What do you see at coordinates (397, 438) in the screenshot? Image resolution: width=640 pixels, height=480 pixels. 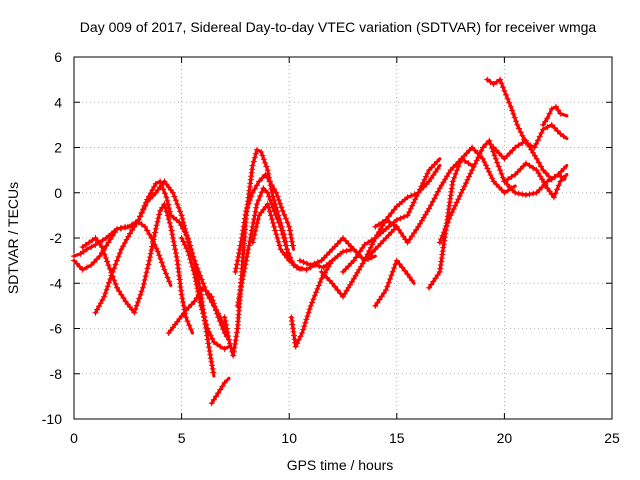 I see `x-tick-label: 15` at bounding box center [397, 438].